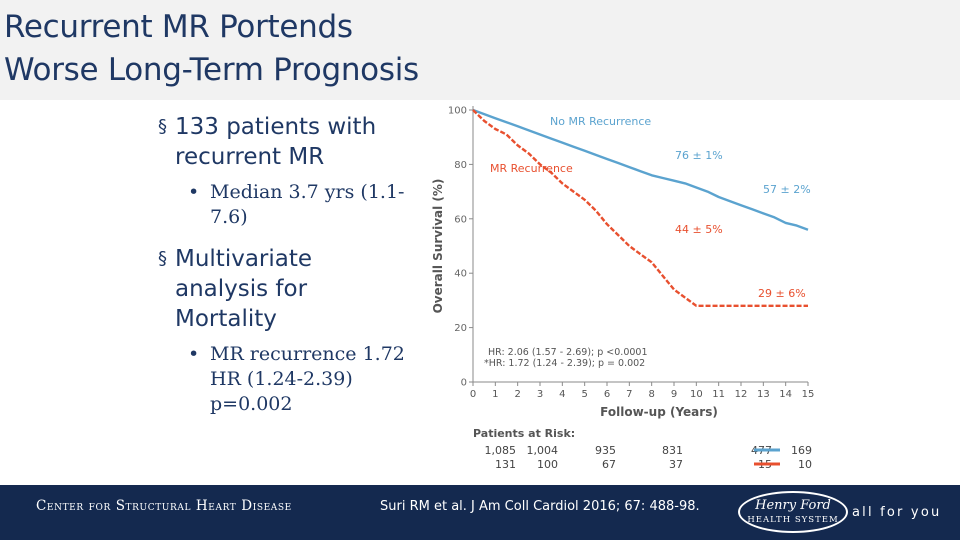 This screenshot has width=960, height=540. What do you see at coordinates (785, 394) in the screenshot?
I see `x-tick-label: 14` at bounding box center [785, 394].